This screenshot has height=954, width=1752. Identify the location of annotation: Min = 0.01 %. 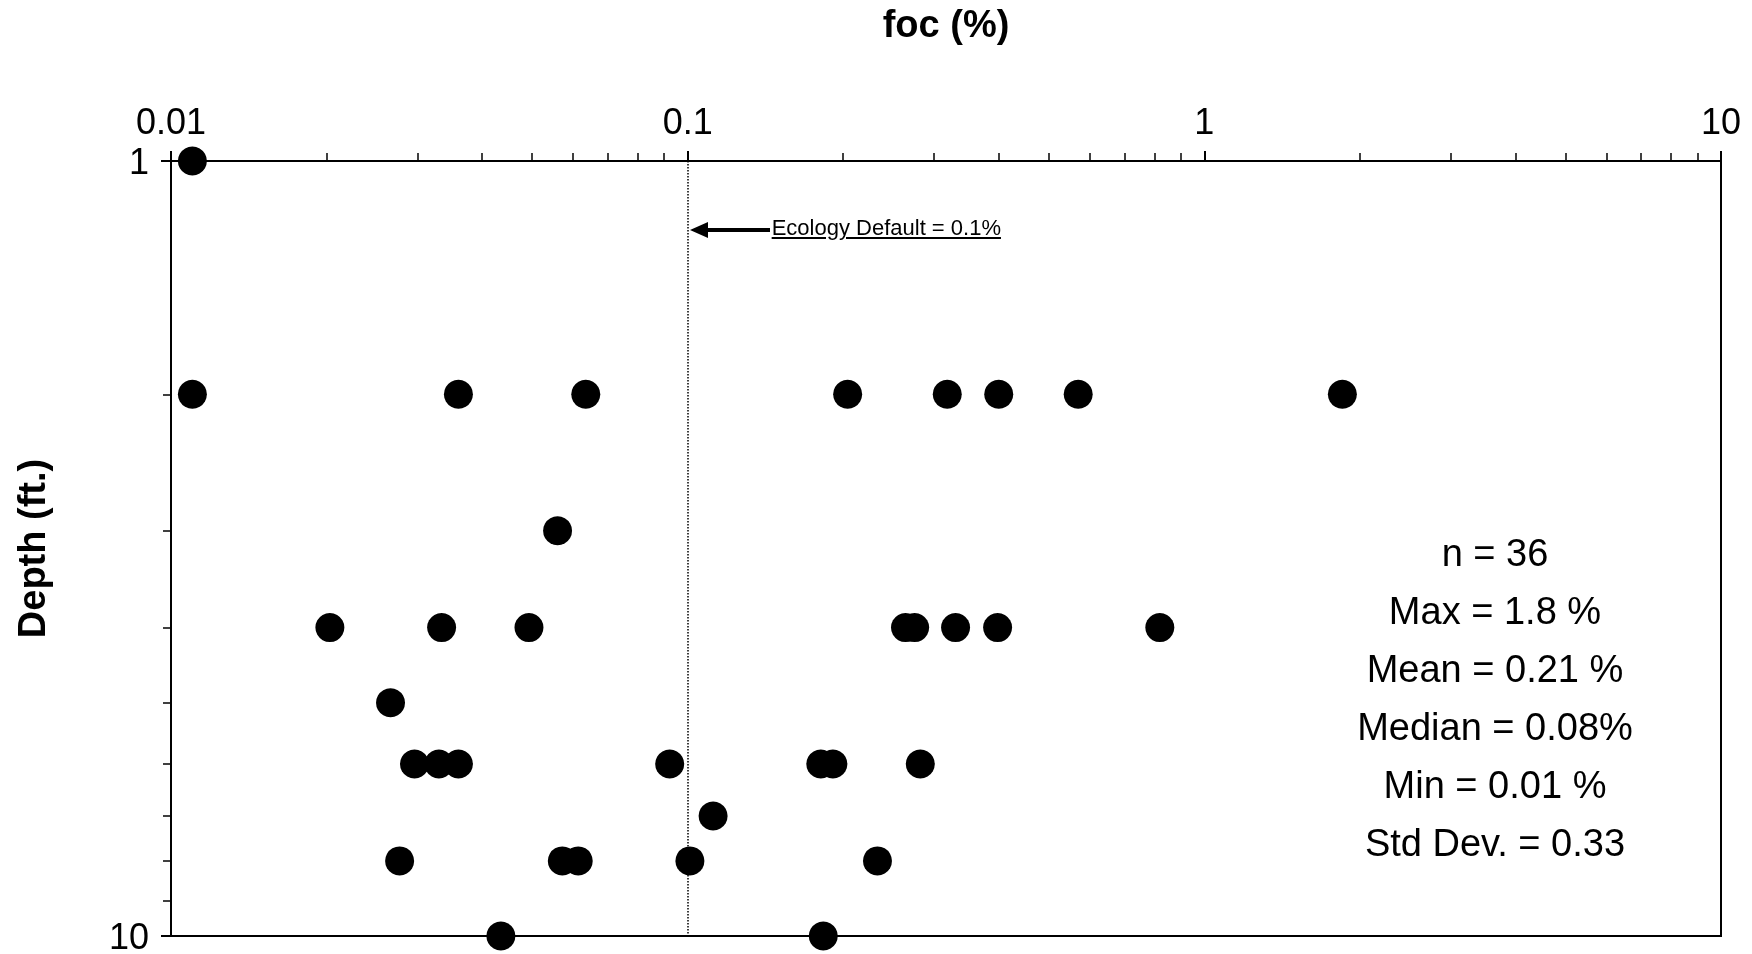
(1495, 785).